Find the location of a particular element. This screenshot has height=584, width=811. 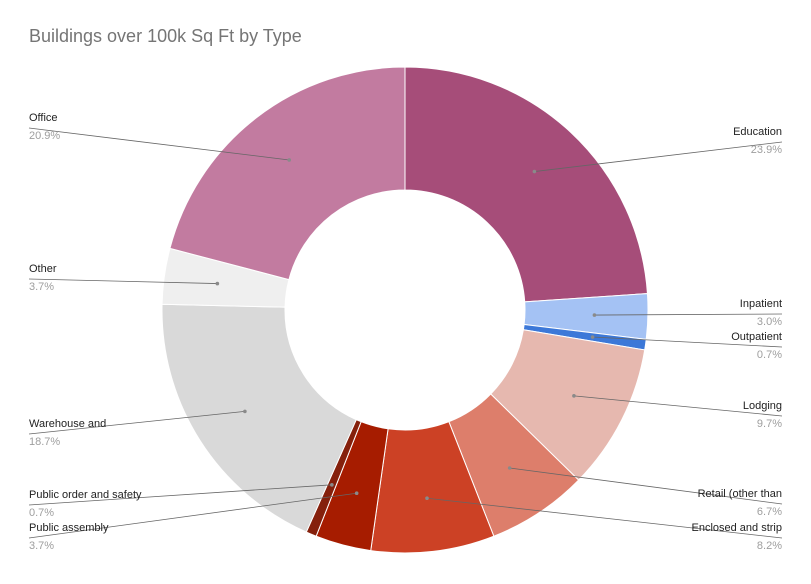

leader-line-public-order-and-safety is located at coordinates (180, 495).